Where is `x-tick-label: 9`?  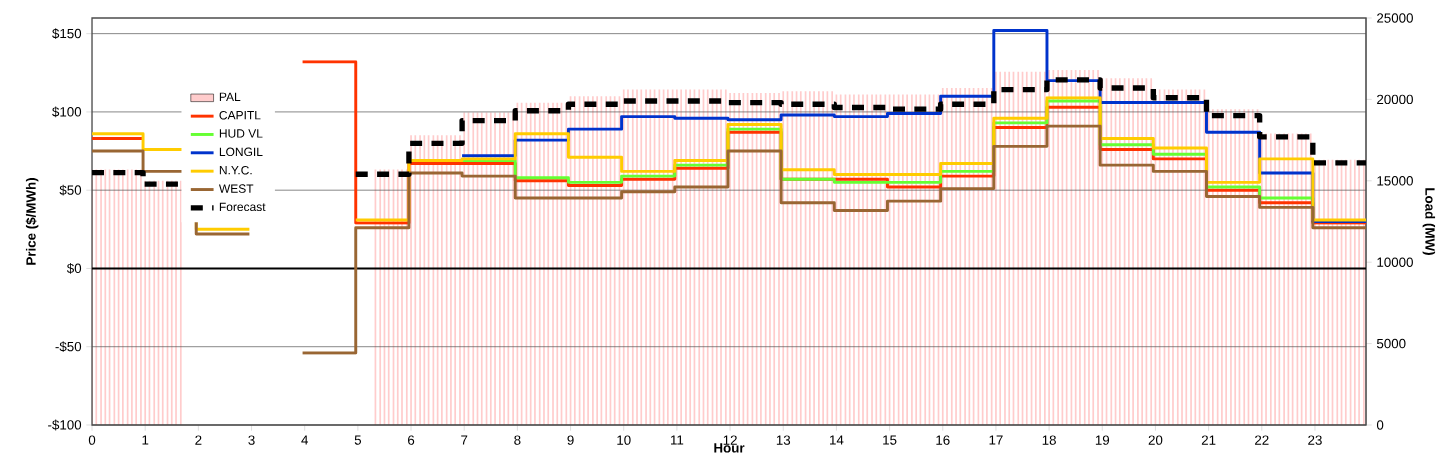 x-tick-label: 9 is located at coordinates (570, 440).